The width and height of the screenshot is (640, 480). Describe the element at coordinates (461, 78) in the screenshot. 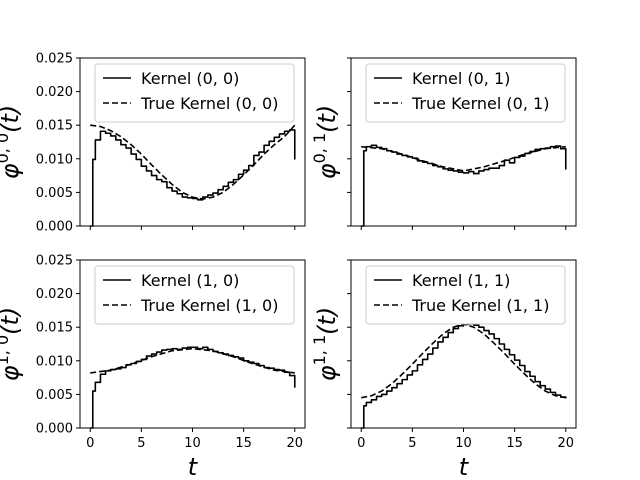

I see `legend-entry: Kernel (0, 1)` at that location.